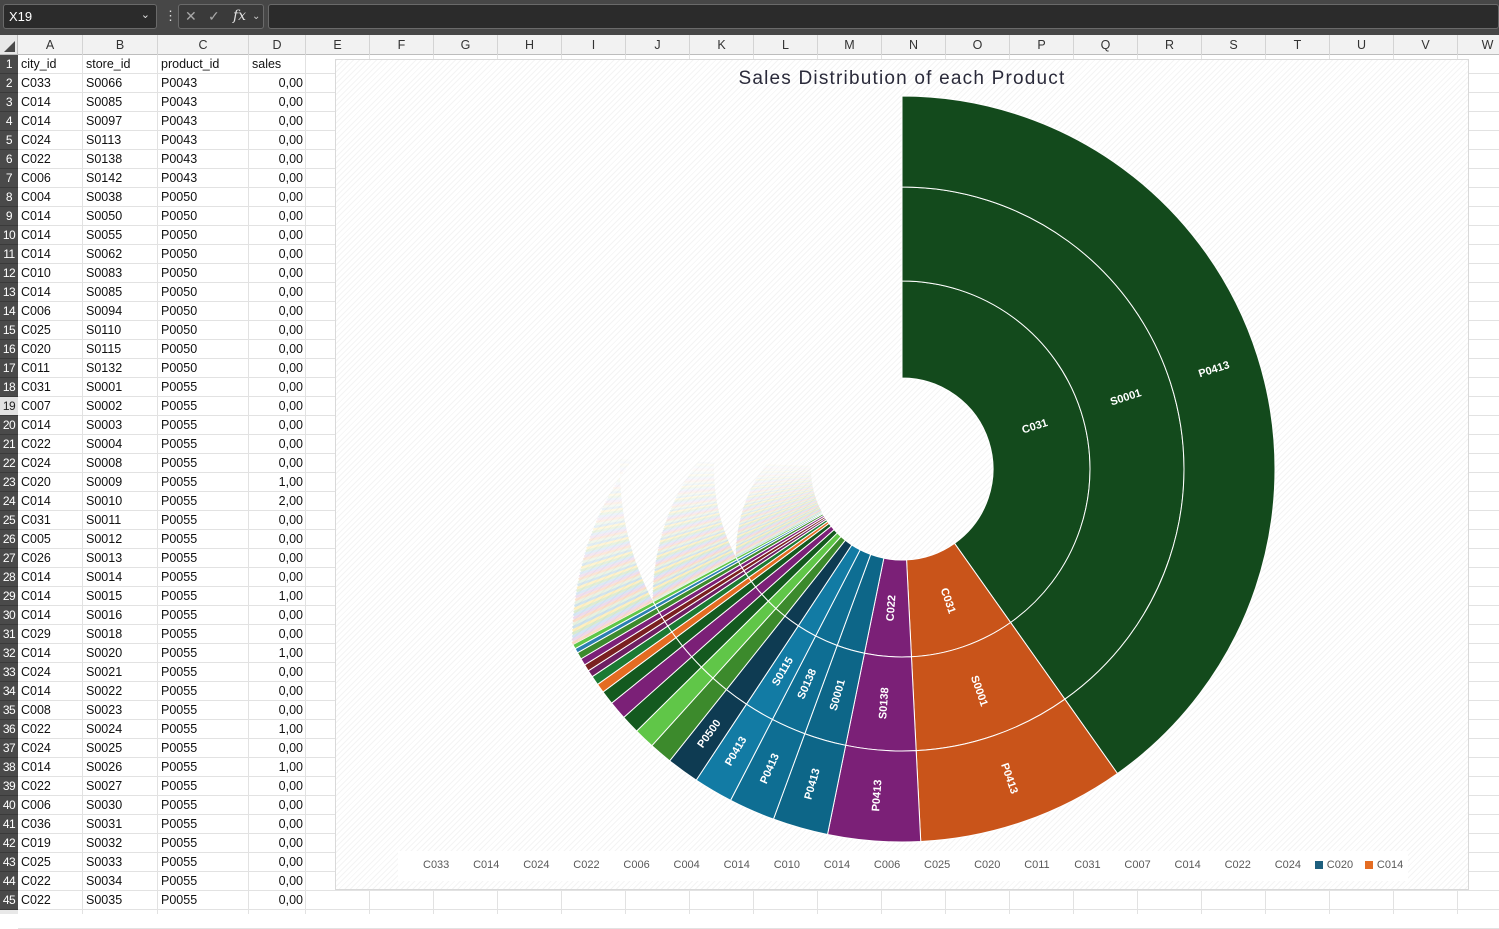 Image resolution: width=1499 pixels, height=929 pixels. Describe the element at coordinates (277, 501) in the screenshot. I see `table-cell: 2,00` at that location.